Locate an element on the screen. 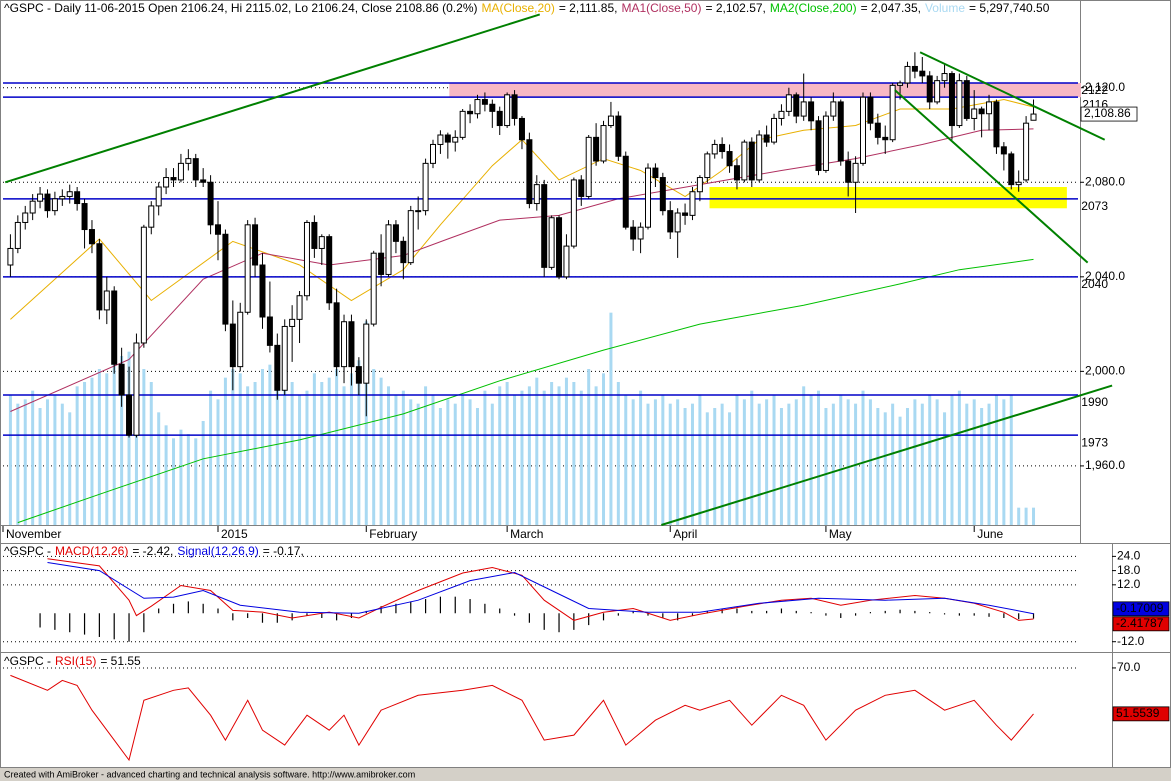  legend-name: MA(Close,20) is located at coordinates (517, 8).